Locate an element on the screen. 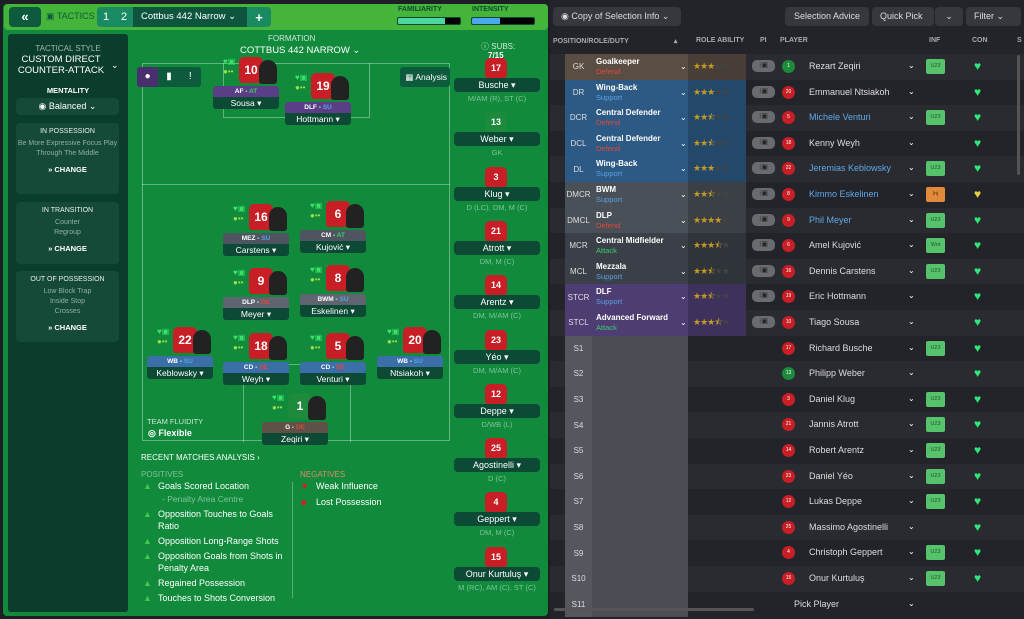  sub-slot: 23 Yéo ▾ DM, M/AM (C) is located at coordinates (497, 354).